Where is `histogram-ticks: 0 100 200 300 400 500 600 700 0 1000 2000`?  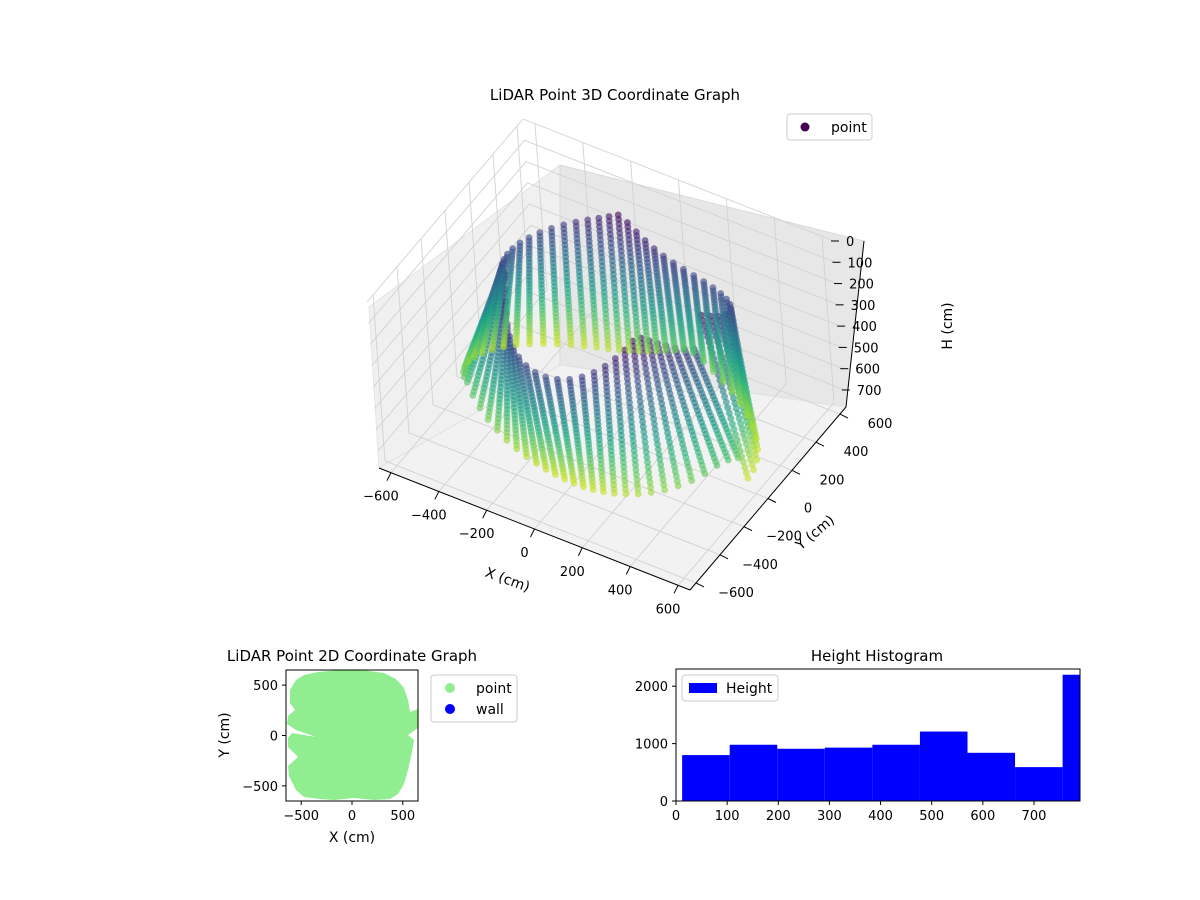 histogram-ticks: 0 100 200 300 400 500 600 700 0 1000 2000 is located at coordinates (840, 752).